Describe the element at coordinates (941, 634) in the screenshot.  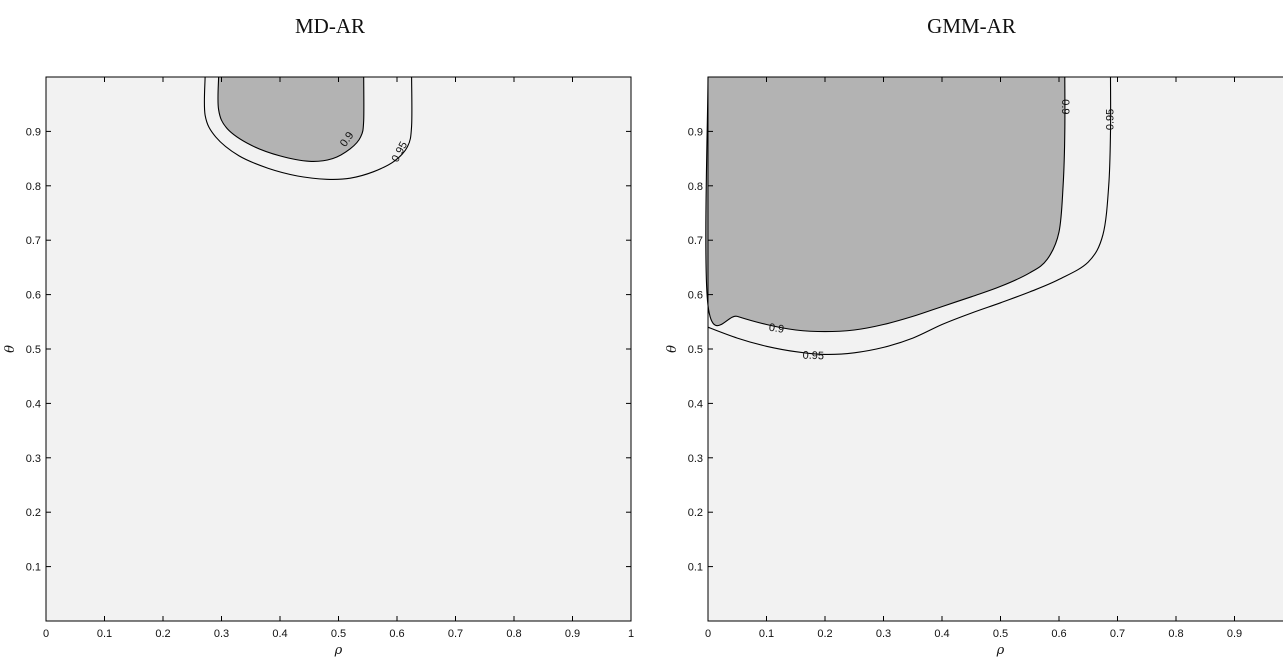
I see `gmm-ar-x-tick-label: 0.4` at that location.